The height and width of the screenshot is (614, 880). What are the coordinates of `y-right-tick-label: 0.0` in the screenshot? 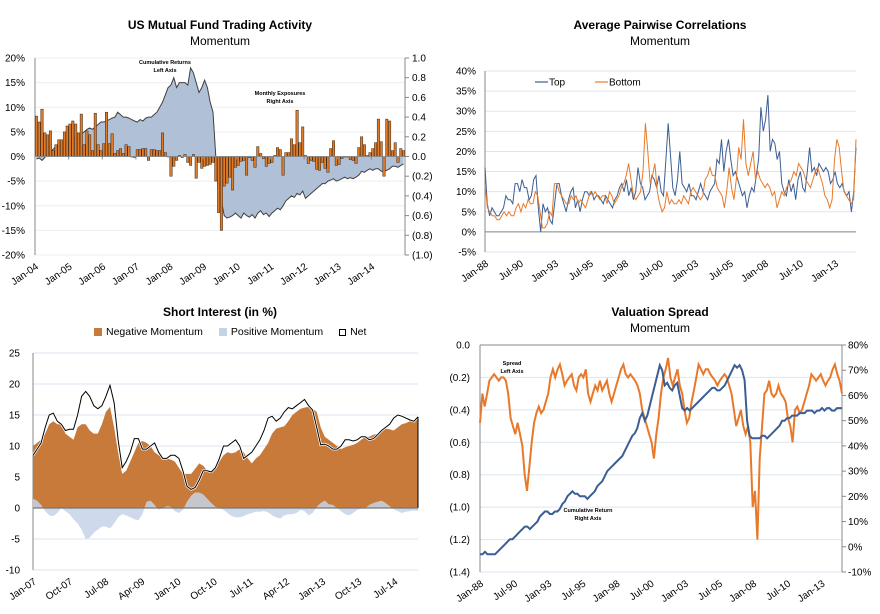 It's located at (419, 157).